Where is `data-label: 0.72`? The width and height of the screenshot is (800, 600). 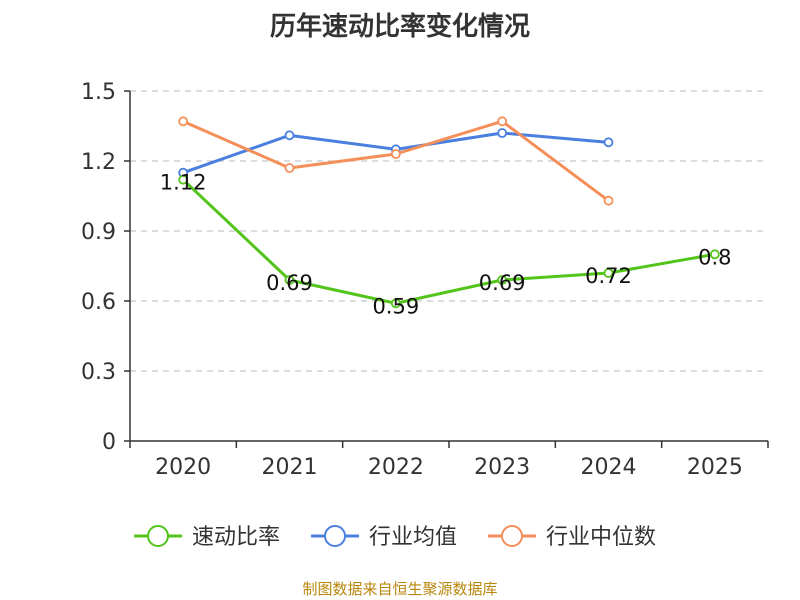 data-label: 0.72 is located at coordinates (608, 276).